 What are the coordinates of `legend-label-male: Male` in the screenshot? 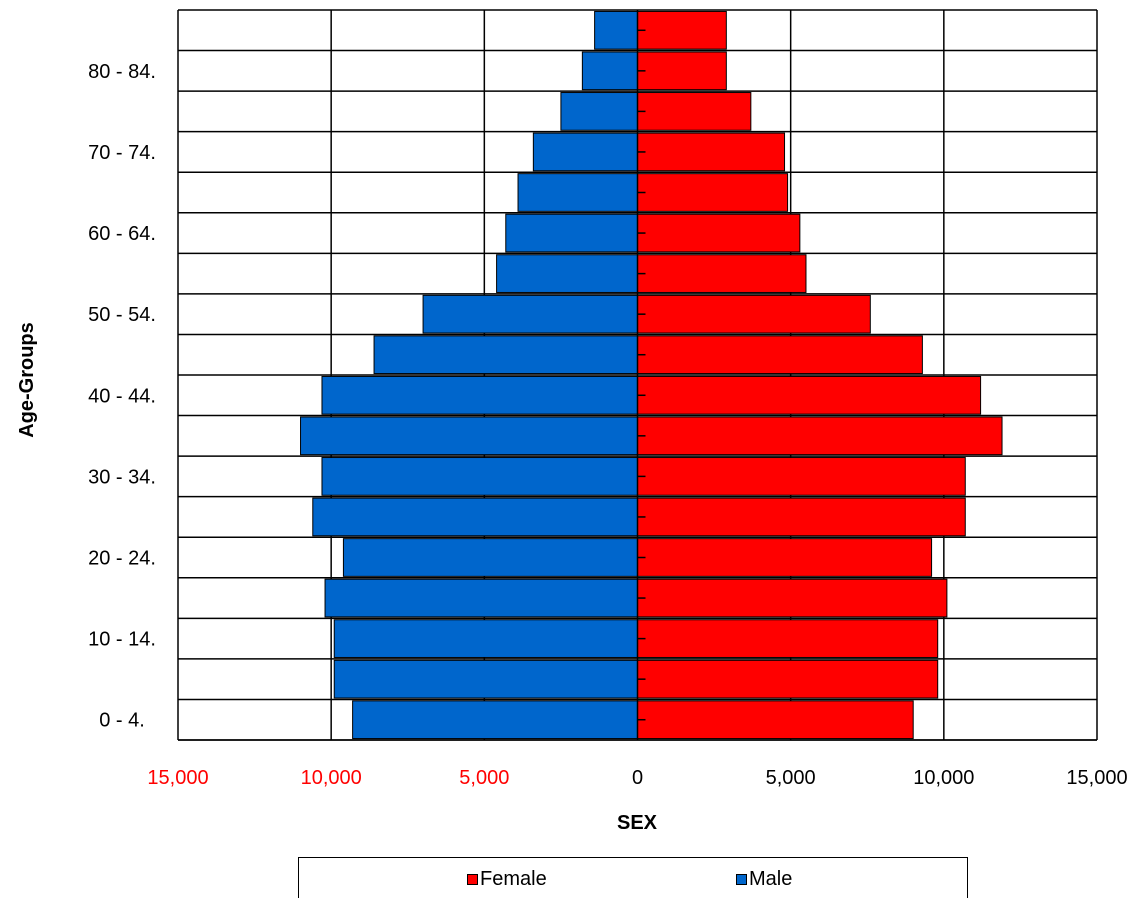 It's located at (771, 879).